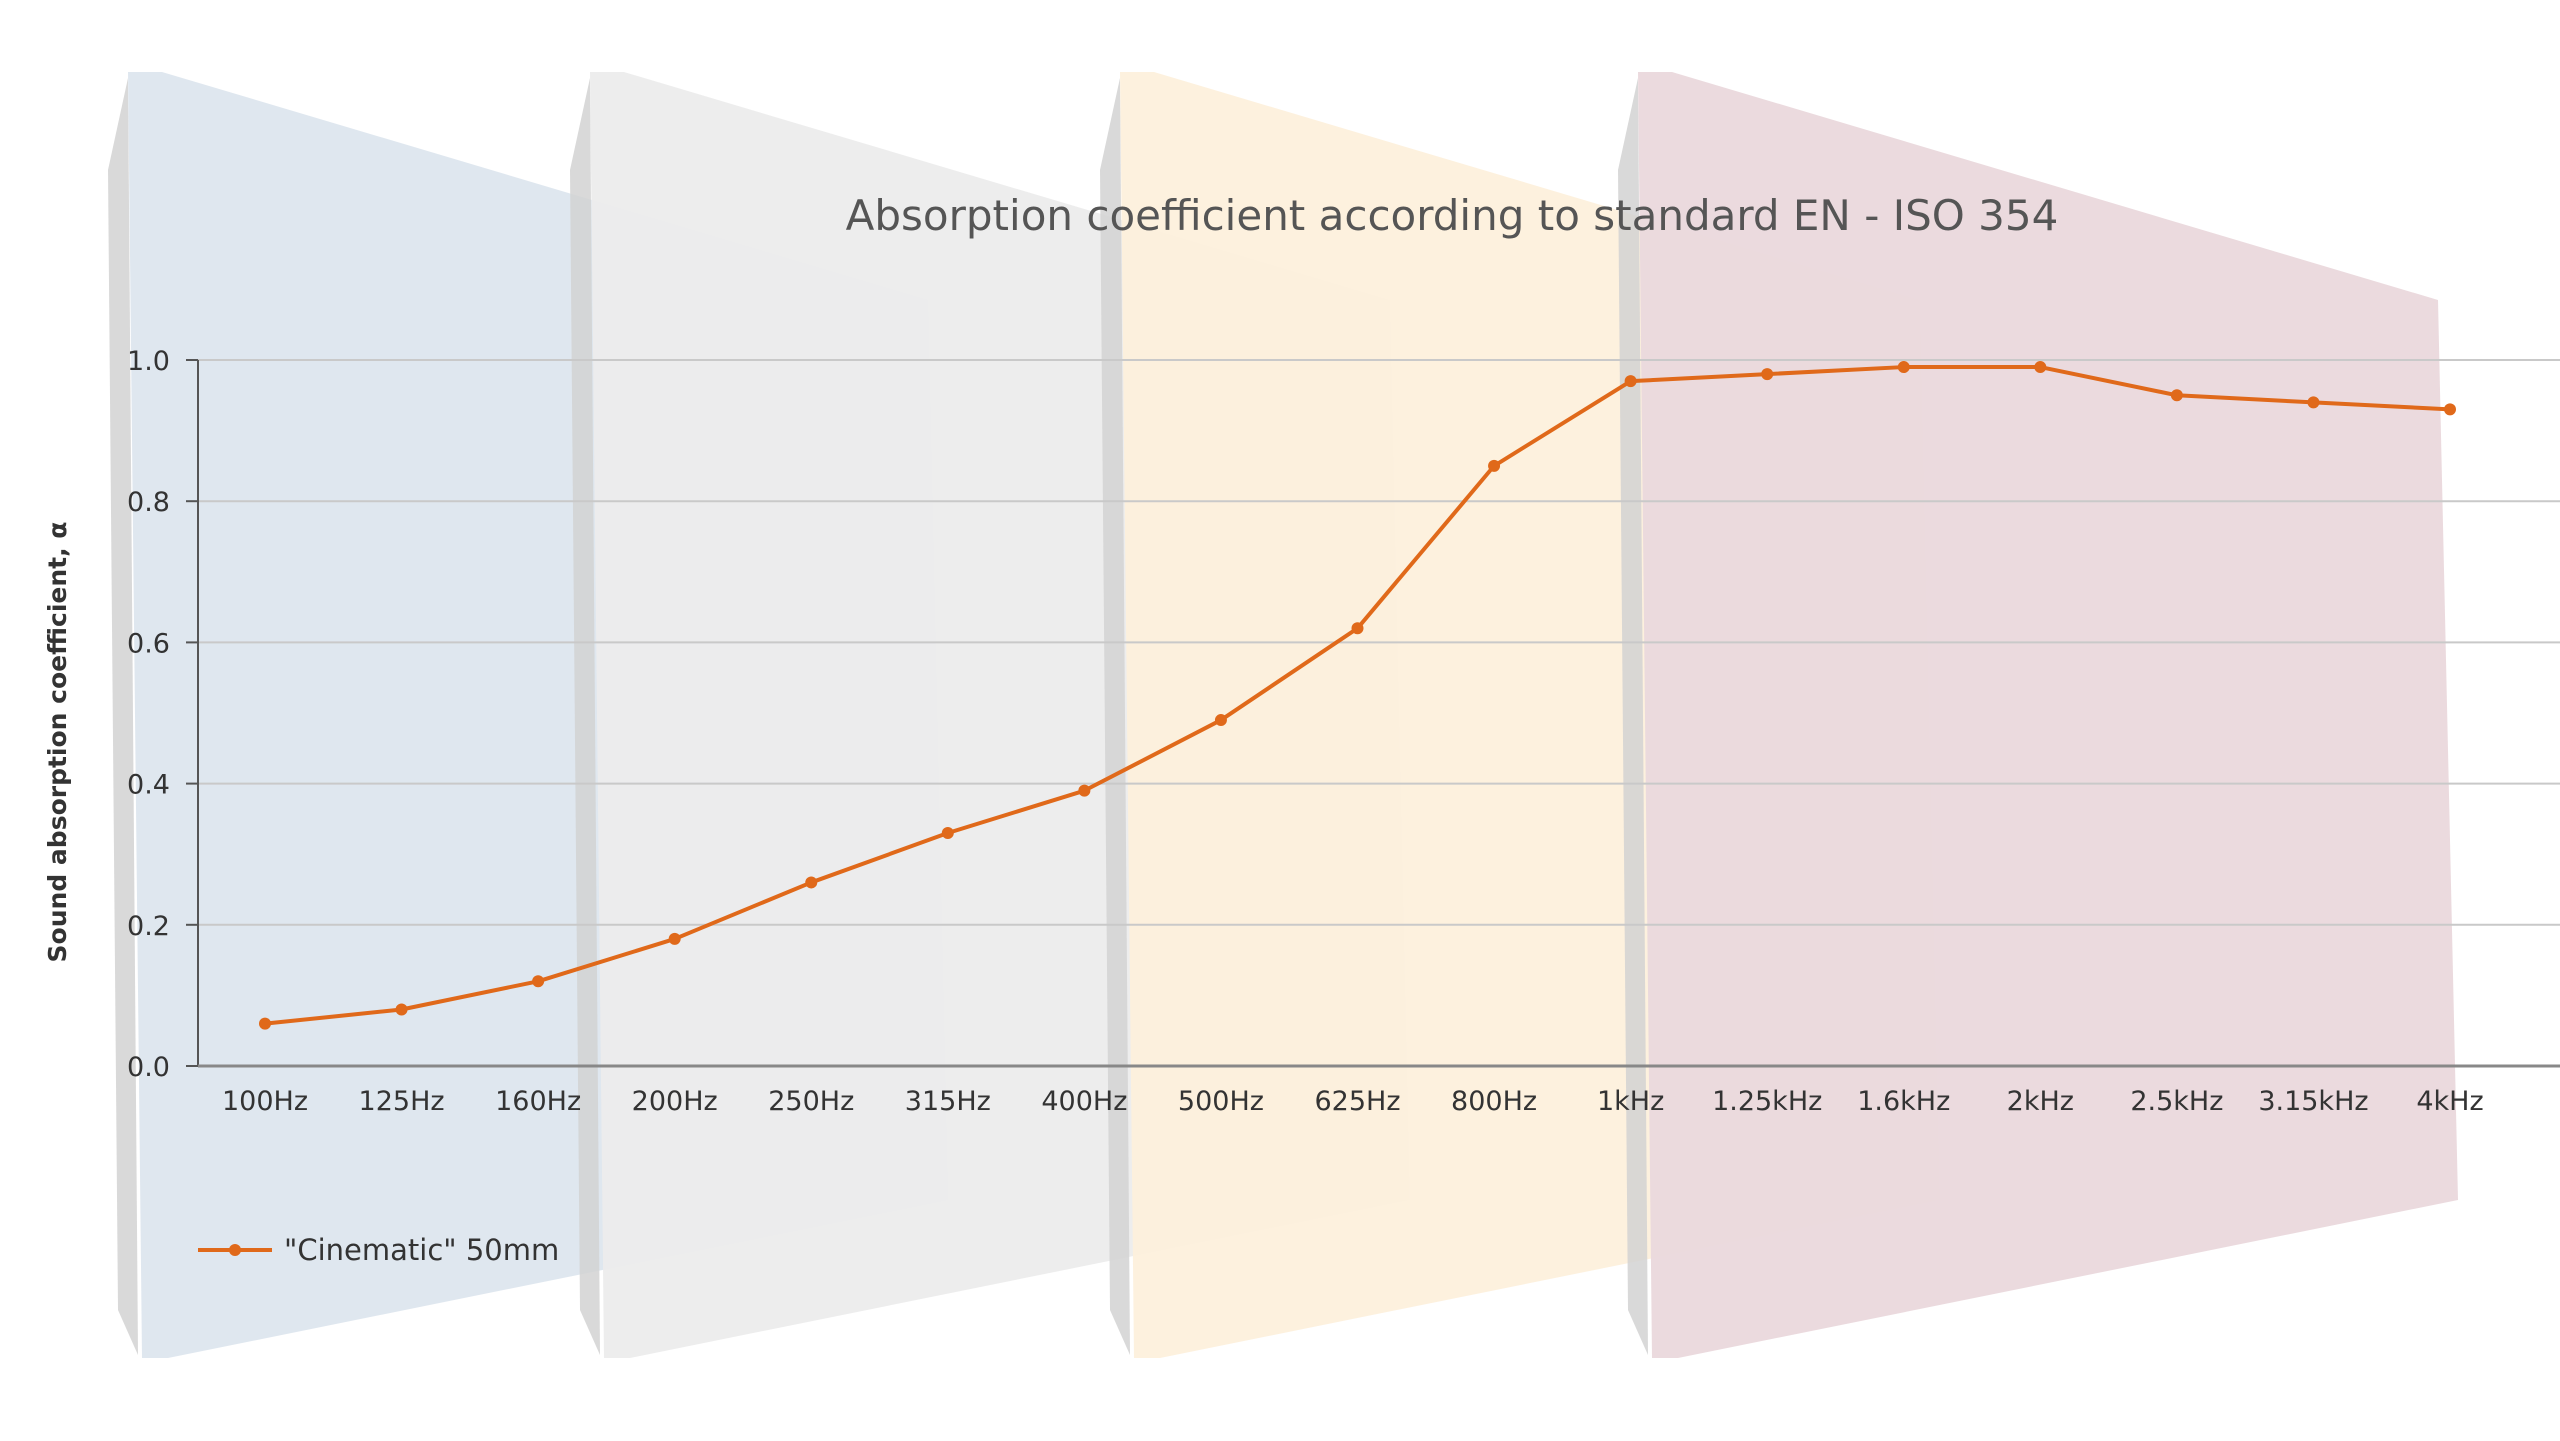  I want to click on legend: "Cinematic" 50mm, so click(378, 1250).